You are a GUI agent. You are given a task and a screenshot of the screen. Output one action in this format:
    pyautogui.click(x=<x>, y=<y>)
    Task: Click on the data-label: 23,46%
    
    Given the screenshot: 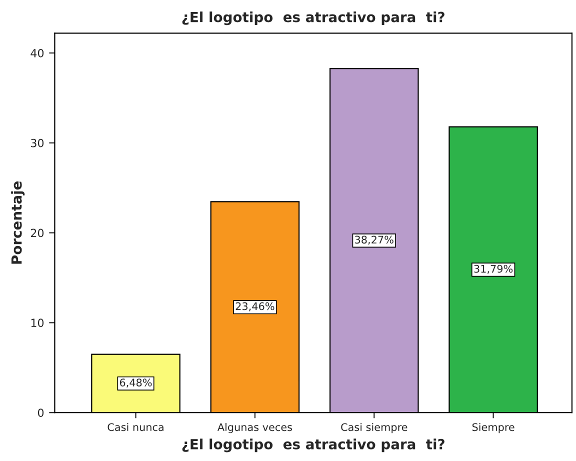 What is the action you would take?
    pyautogui.click(x=255, y=307)
    